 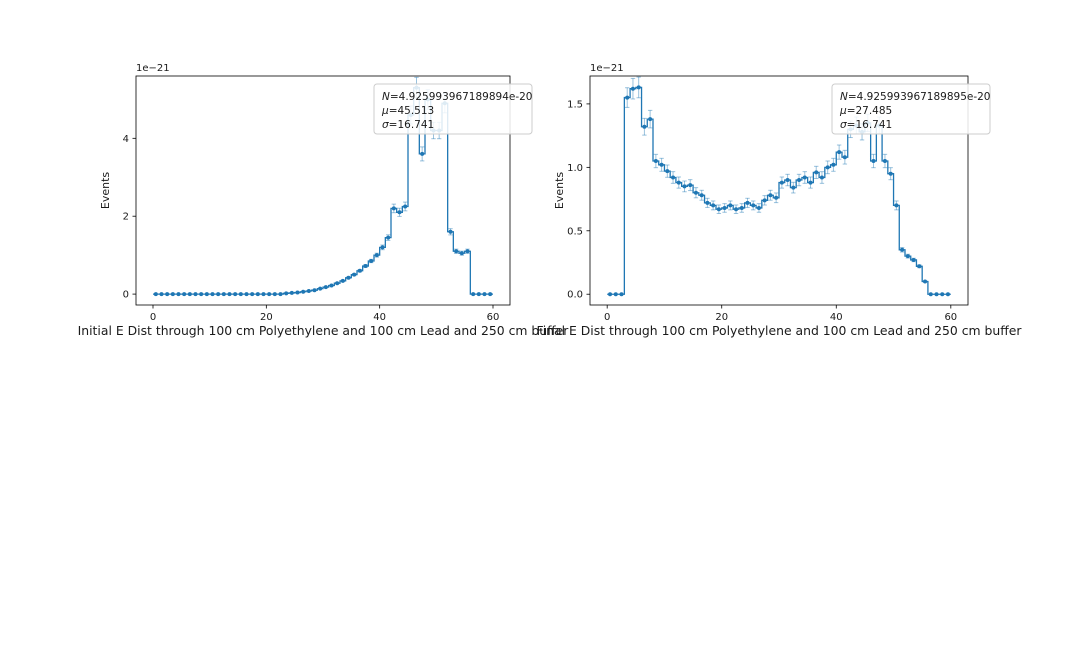 I want to click on stats-legend: N=4.925993967189895e-20 μ=27.485 σ=16.741, so click(x=911, y=109).